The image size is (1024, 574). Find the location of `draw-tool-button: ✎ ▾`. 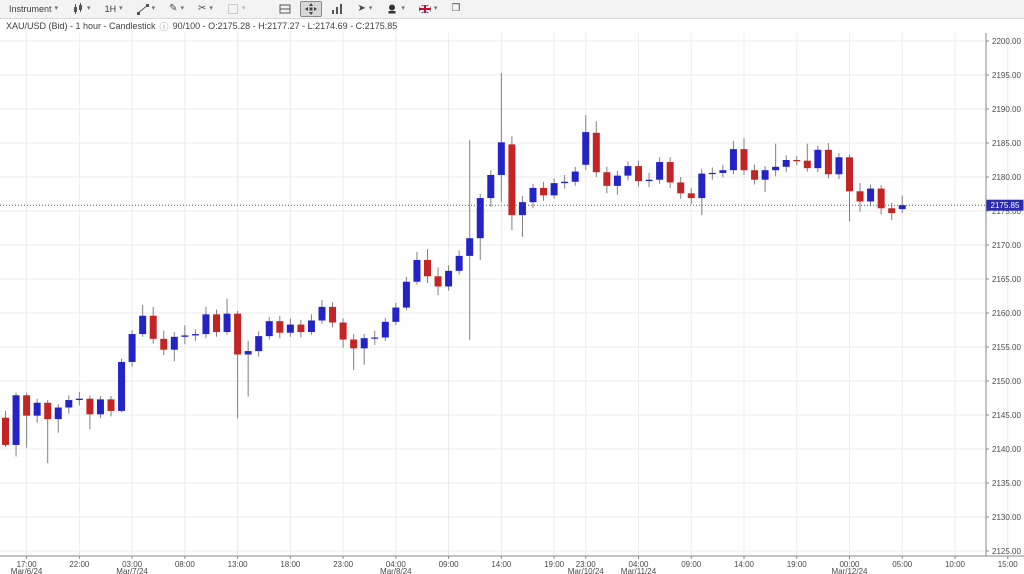

draw-tool-button: ✎ ▾ is located at coordinates (176, 9).